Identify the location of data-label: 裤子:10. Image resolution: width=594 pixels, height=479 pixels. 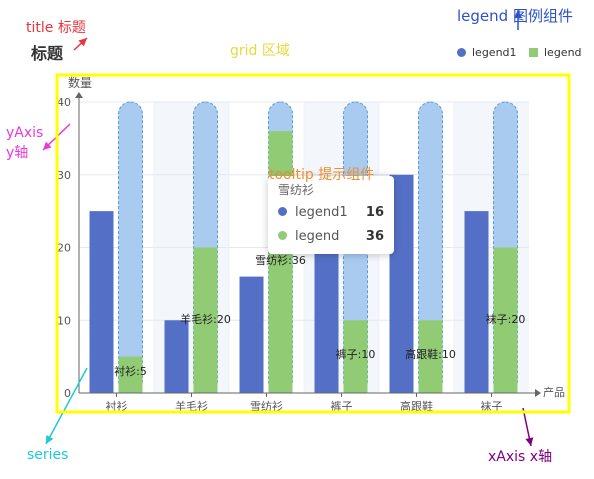
(356, 354).